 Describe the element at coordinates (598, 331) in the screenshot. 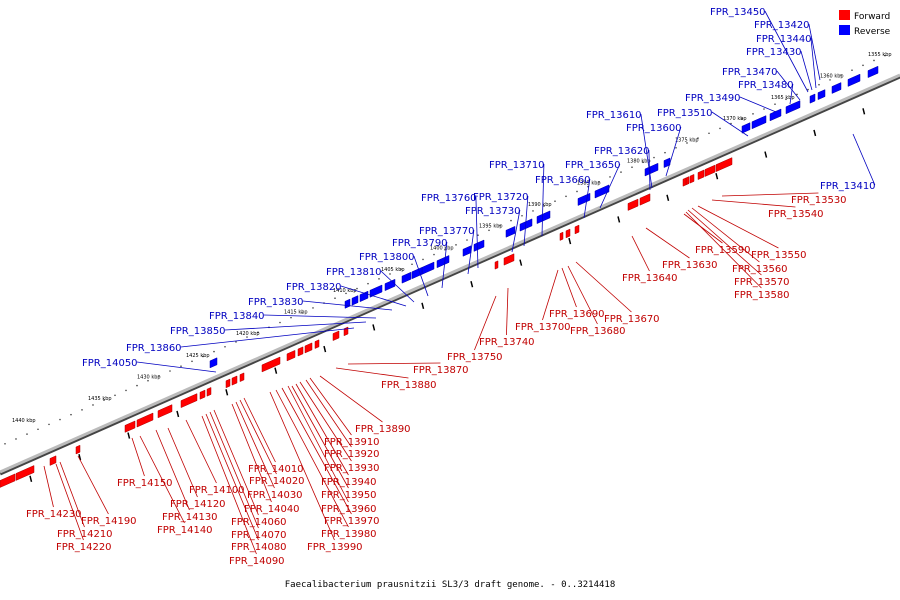

I see `gene-label: FPR_13680` at that location.